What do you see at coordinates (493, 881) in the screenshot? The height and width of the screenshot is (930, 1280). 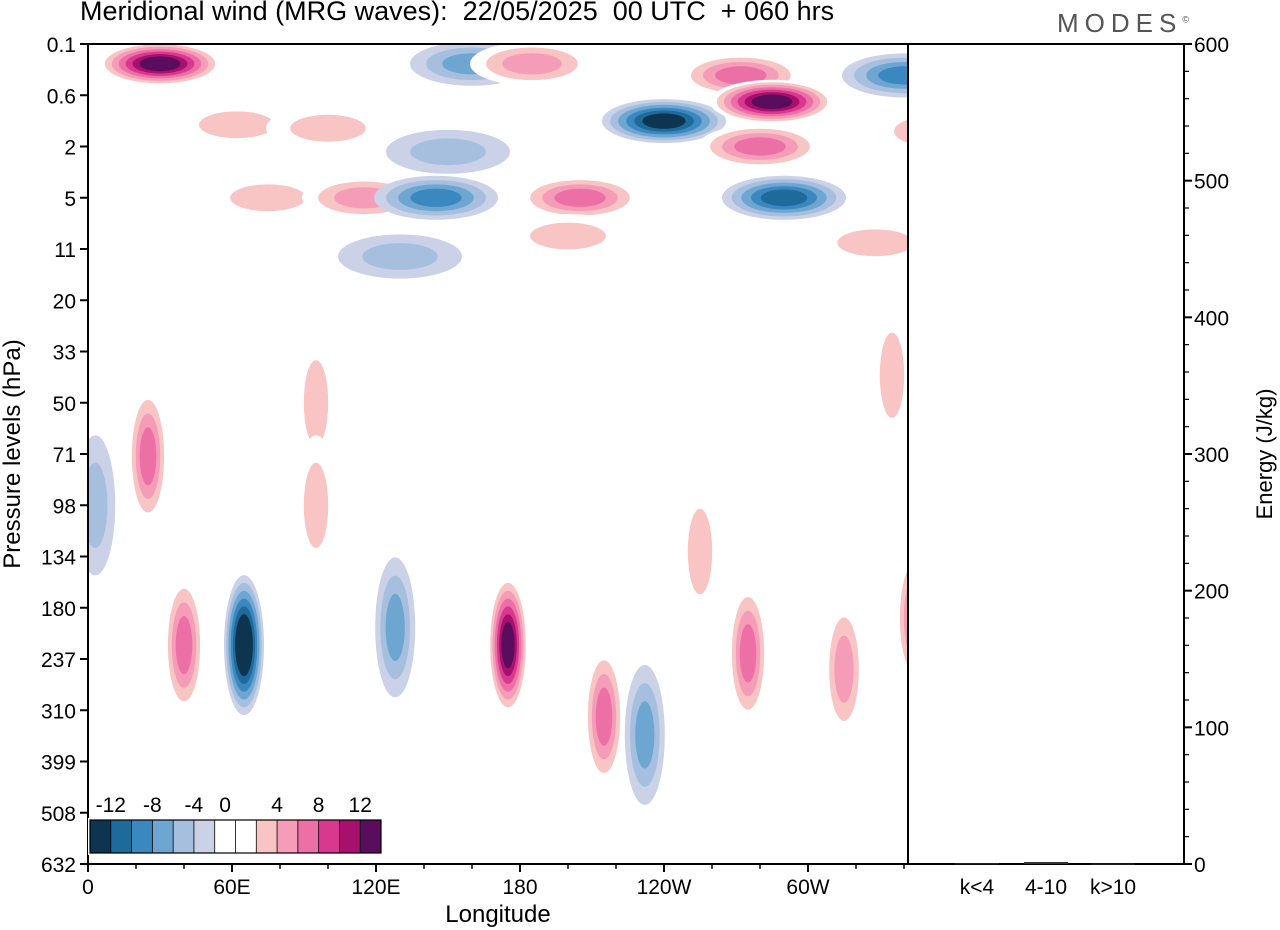 I see `heatmap-x-axis: 0 60E 120E 180 120W 60W` at bounding box center [493, 881].